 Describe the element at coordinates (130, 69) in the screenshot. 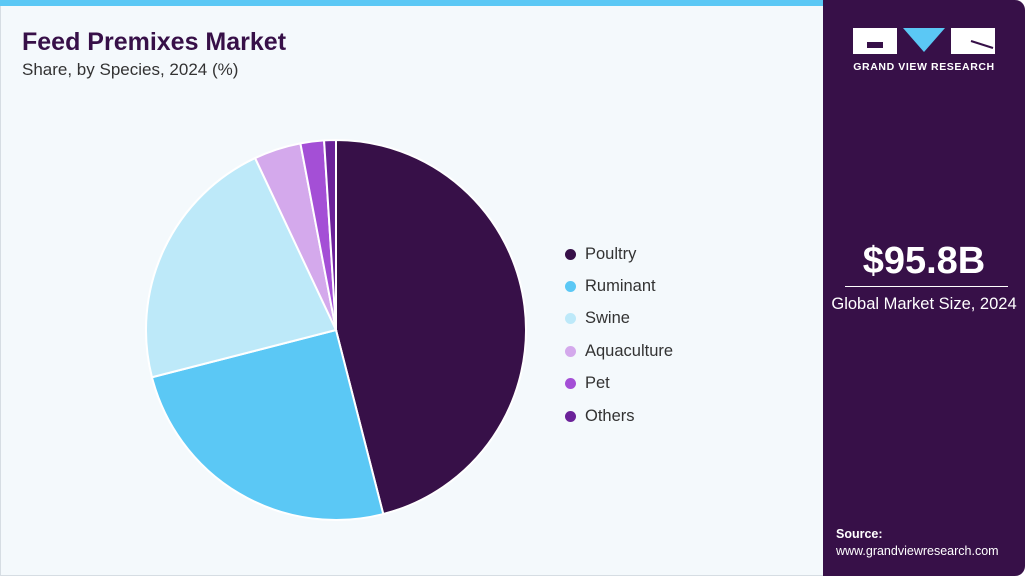

I see `chart-subtitle: Share, by Species, 2024 (%)` at that location.